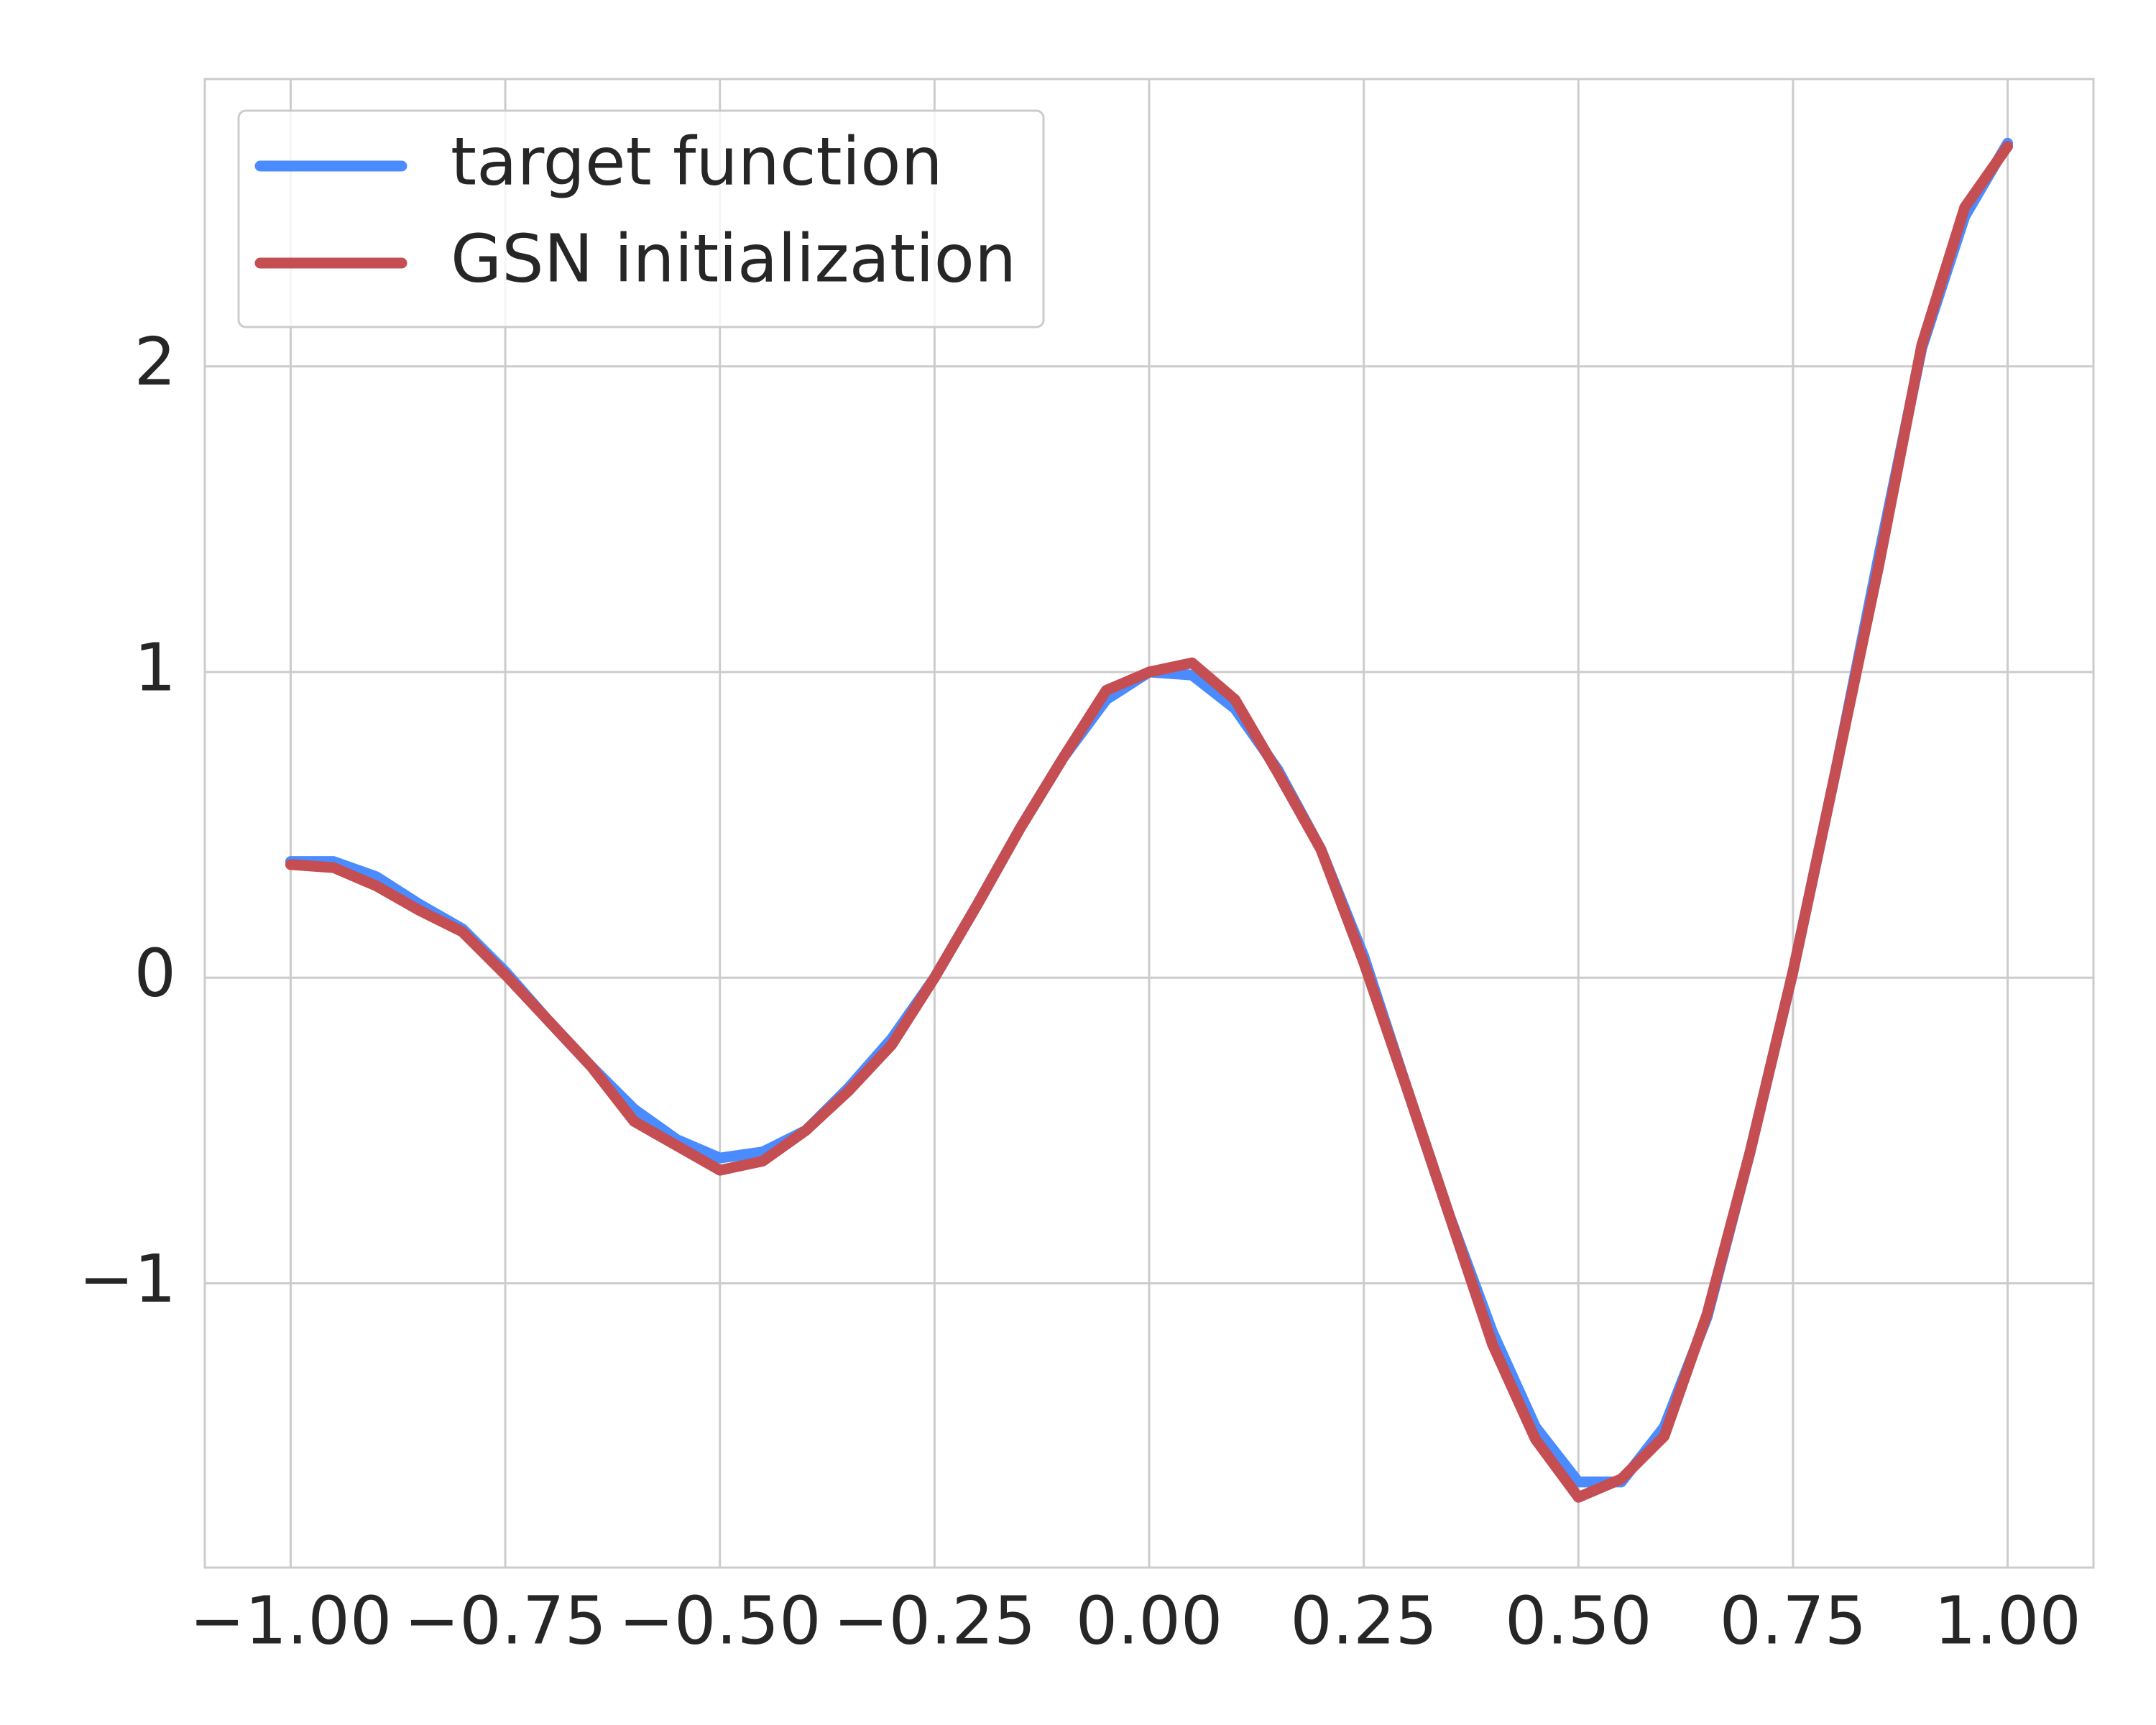 Image resolution: width=2156 pixels, height=1725 pixels. I want to click on x-tick-label: 0.75, so click(1792, 1620).